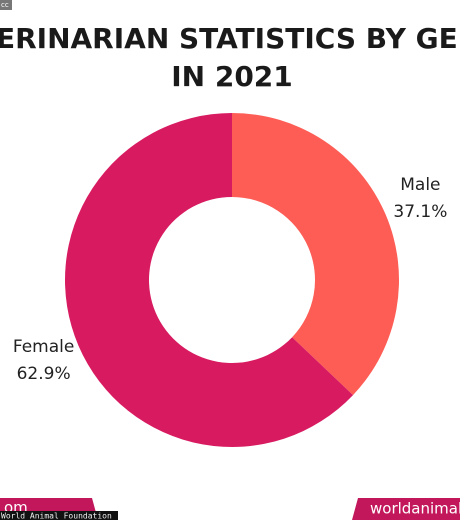 The height and width of the screenshot is (520, 460). Describe the element at coordinates (415, 509) in the screenshot. I see `footer-right: worldanimalf` at that location.